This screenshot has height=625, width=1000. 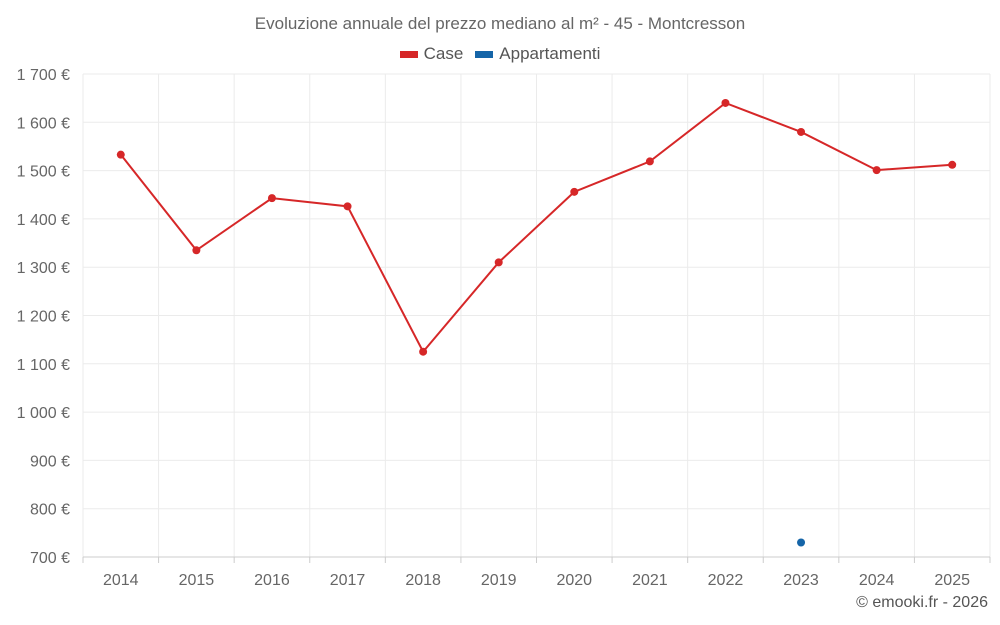 I want to click on x-tick-label: 2018, so click(x=423, y=580).